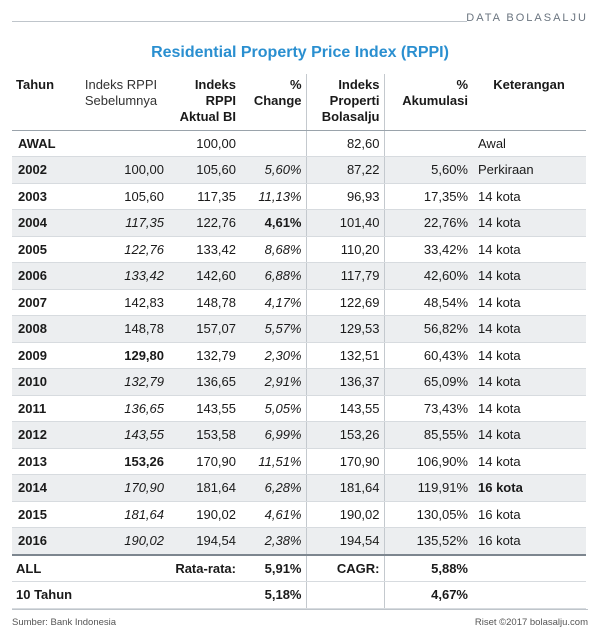  What do you see at coordinates (204, 514) in the screenshot?
I see `actual-index-cell: 190,02` at bounding box center [204, 514].